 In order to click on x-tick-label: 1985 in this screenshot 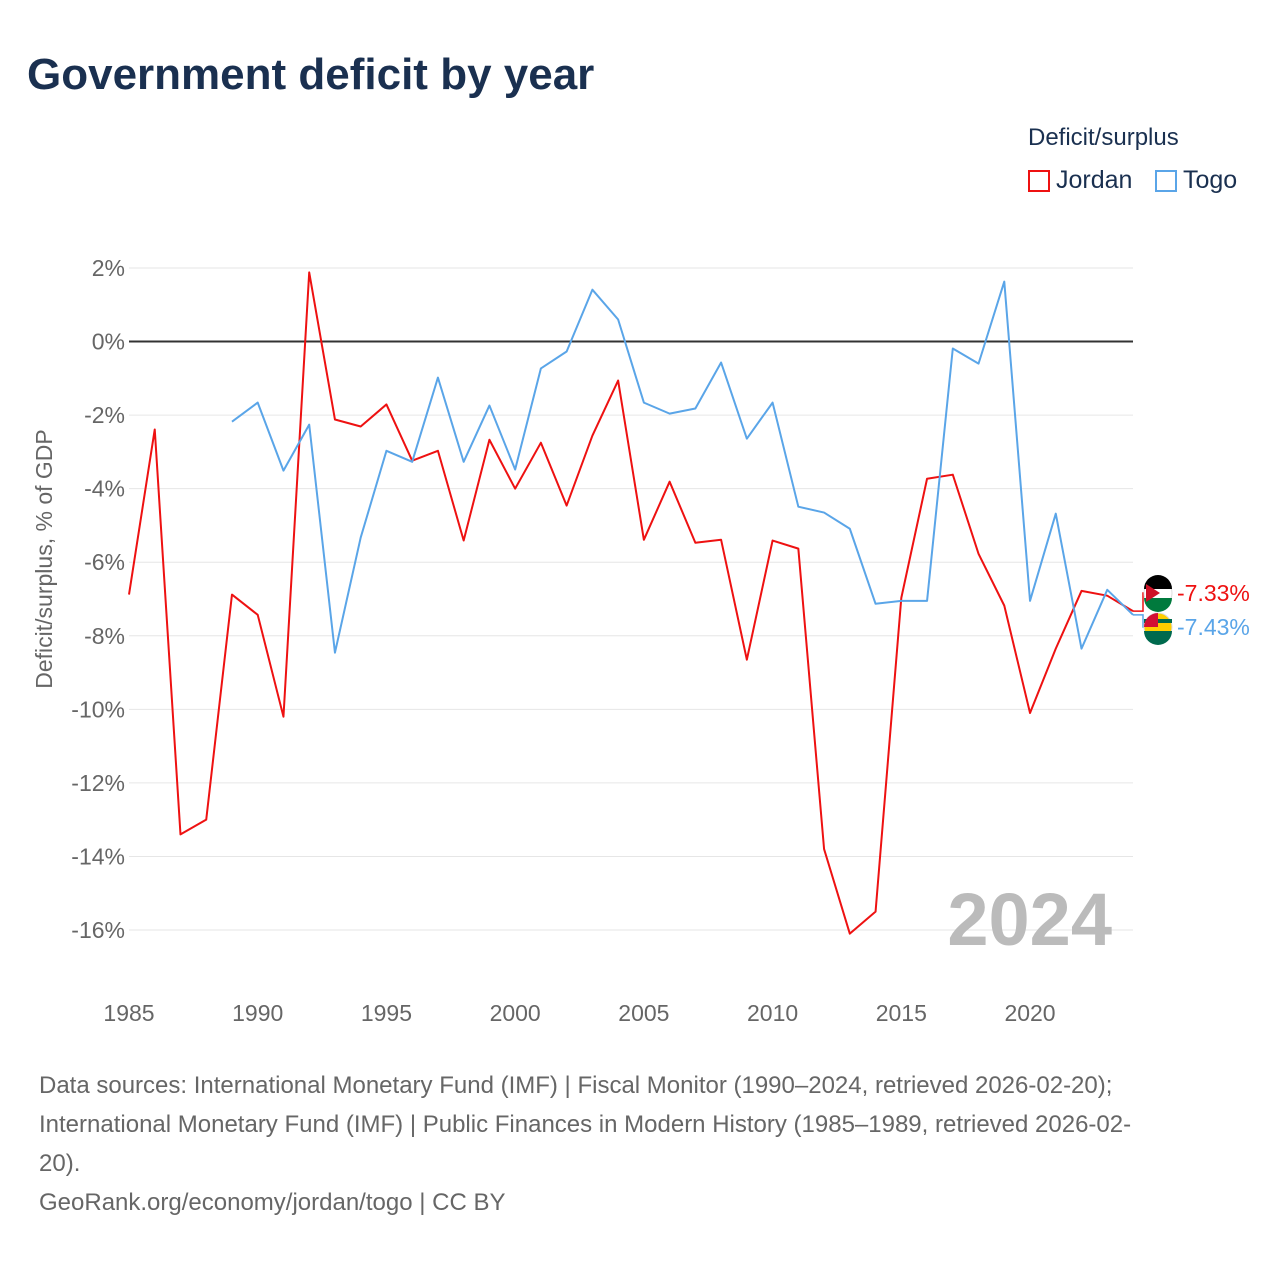, I will do `click(128, 1013)`.